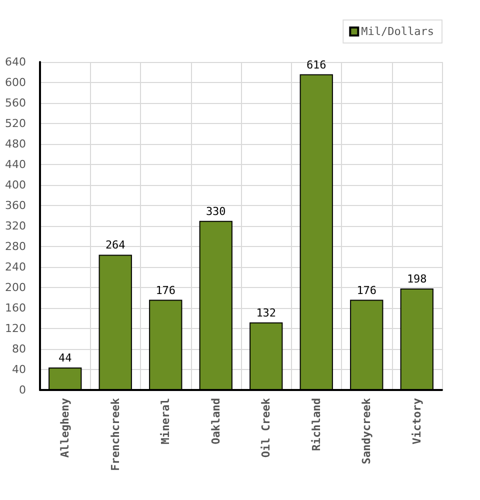 This screenshot has height=500, width=480. I want to click on y-tick-label: 40, so click(19, 369).